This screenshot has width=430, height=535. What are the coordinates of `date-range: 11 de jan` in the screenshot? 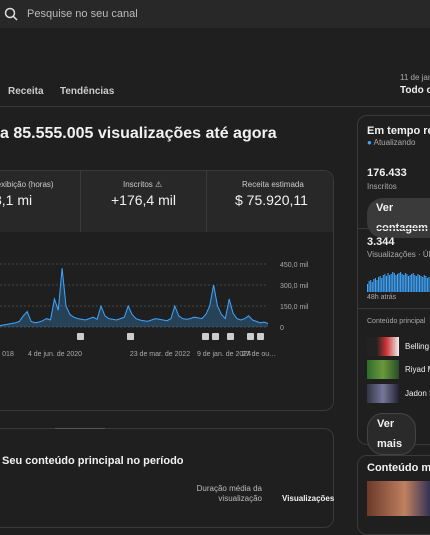 It's located at (415, 77).